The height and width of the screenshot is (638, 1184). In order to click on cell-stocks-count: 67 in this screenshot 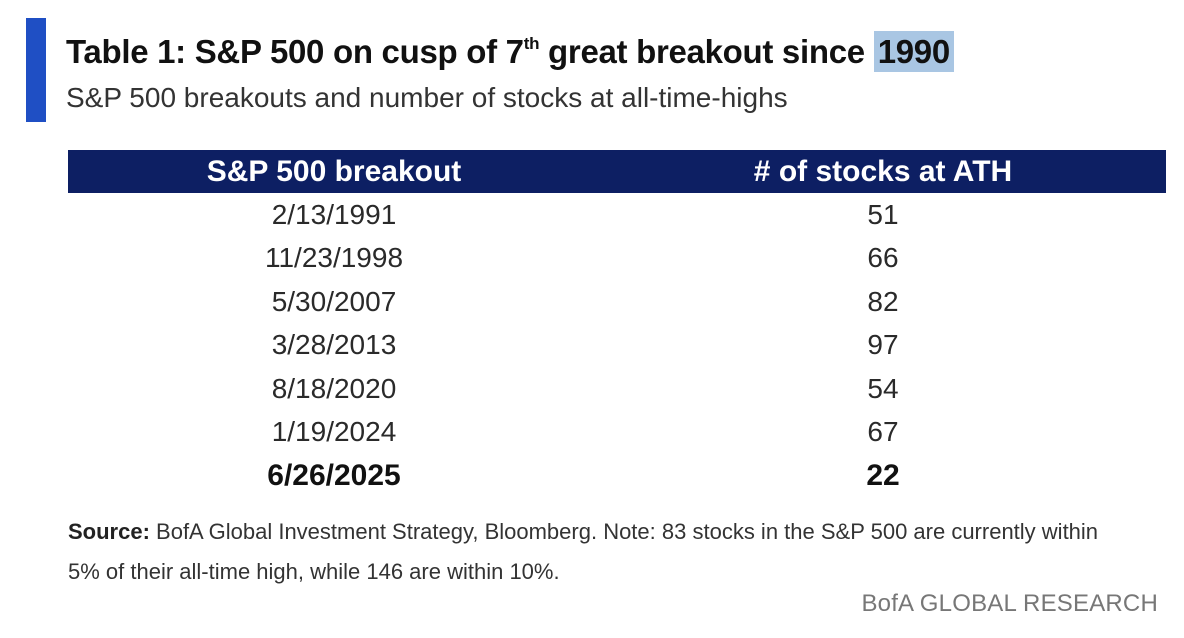, I will do `click(883, 432)`.